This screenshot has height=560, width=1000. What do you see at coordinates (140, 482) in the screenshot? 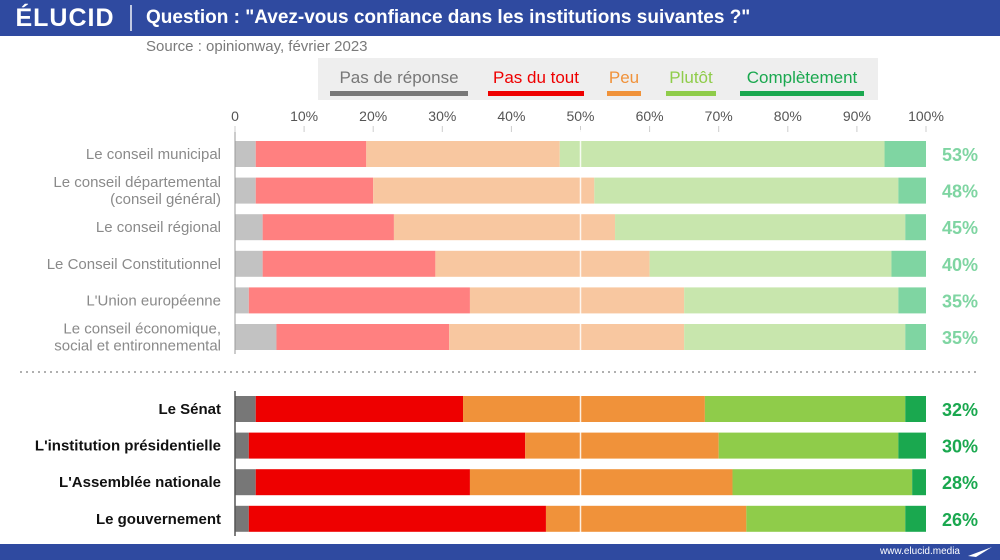
I see `category-label: L'Assemblée nationale` at bounding box center [140, 482].